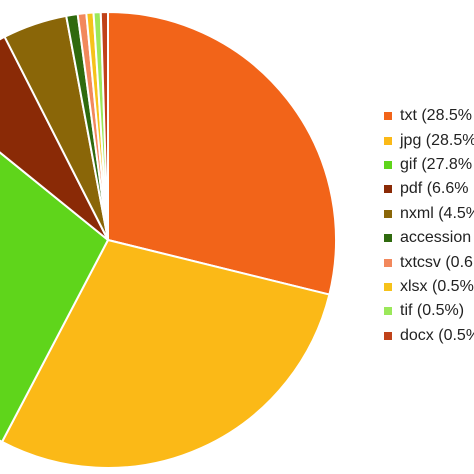 This screenshot has width=474, height=474. What do you see at coordinates (104, 126) in the screenshot?
I see `pie-slice-docx` at bounding box center [104, 126].